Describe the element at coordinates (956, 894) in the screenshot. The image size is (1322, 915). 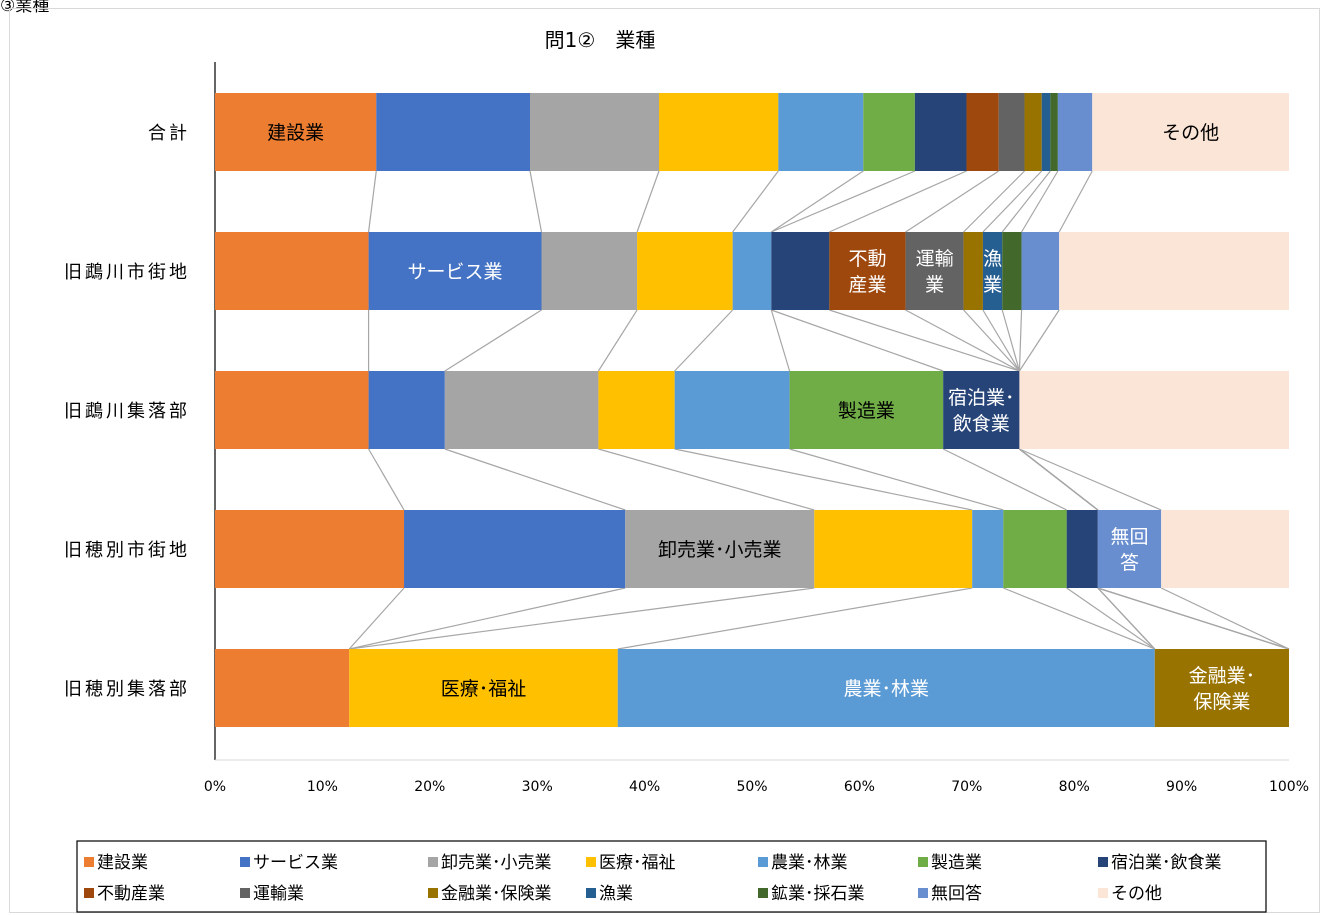
I see `legend-label: 無回答` at that location.